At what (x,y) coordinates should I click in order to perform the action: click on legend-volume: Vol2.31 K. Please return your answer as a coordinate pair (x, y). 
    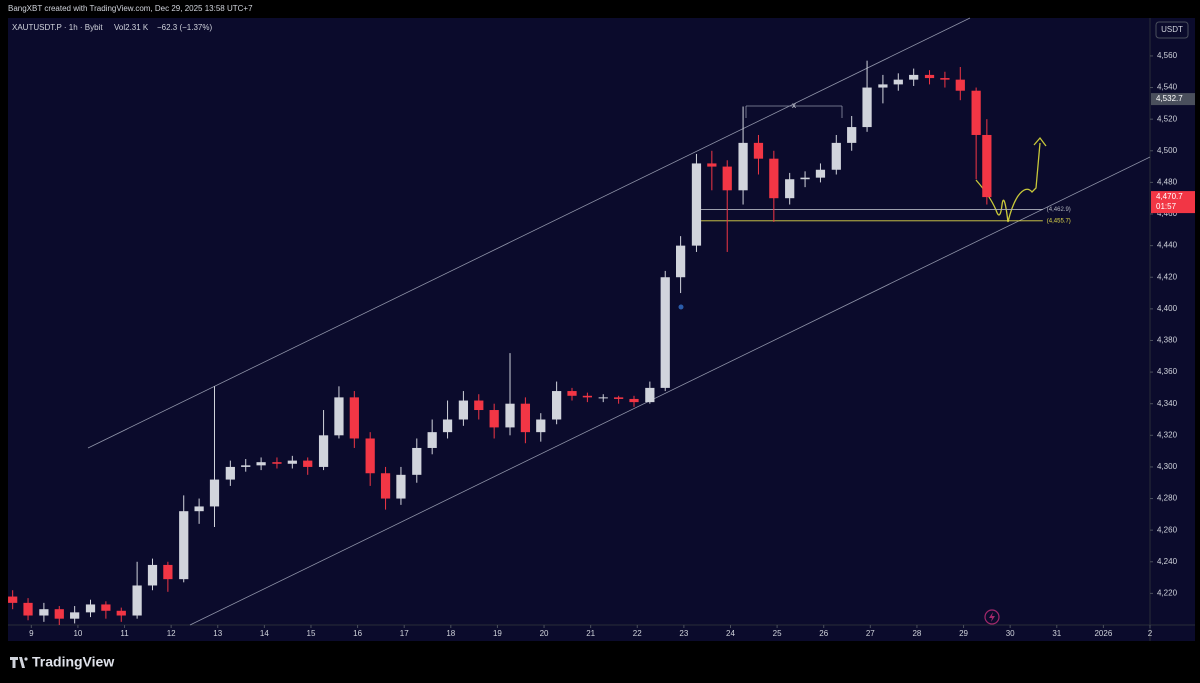
    Looking at the image, I should click on (131, 27).